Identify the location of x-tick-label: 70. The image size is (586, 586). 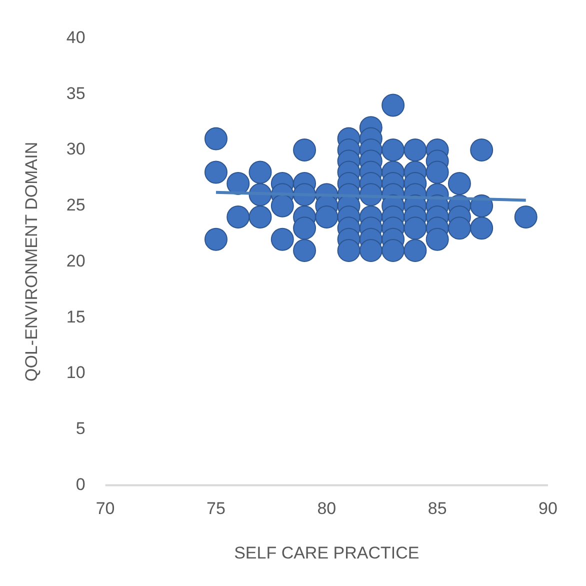
(105, 508).